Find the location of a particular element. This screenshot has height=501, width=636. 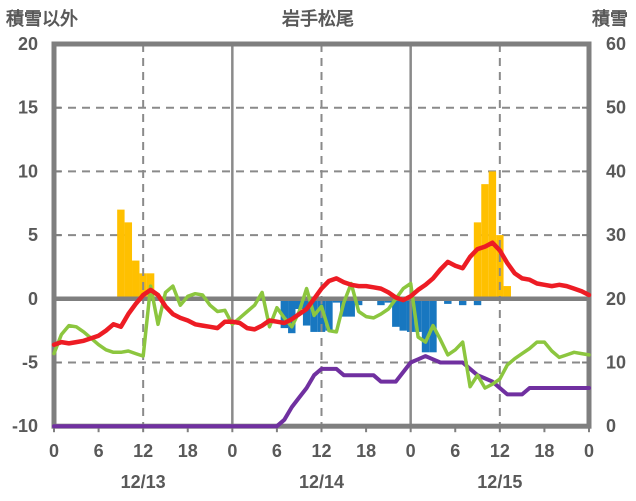

chart-title: 岩手松尾 is located at coordinates (318, 19).